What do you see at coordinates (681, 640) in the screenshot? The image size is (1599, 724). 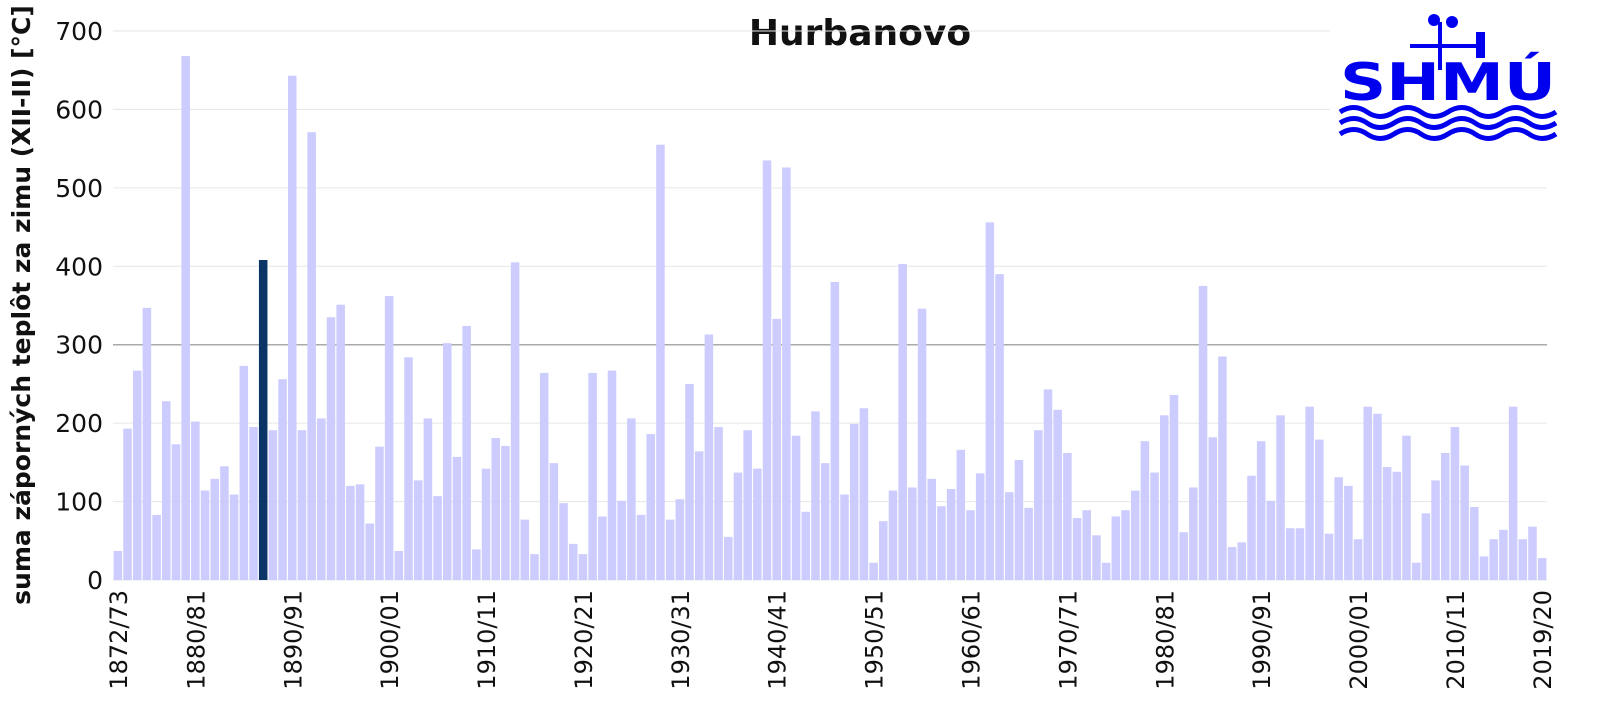 I see `x-tick-label: 1930/31` at bounding box center [681, 640].